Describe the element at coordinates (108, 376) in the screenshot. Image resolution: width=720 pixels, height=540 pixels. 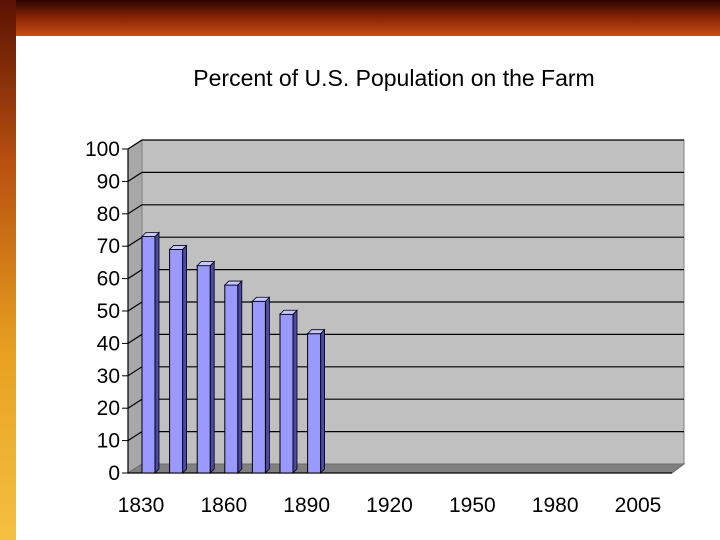
I see `y-tick-label: 30` at that location.